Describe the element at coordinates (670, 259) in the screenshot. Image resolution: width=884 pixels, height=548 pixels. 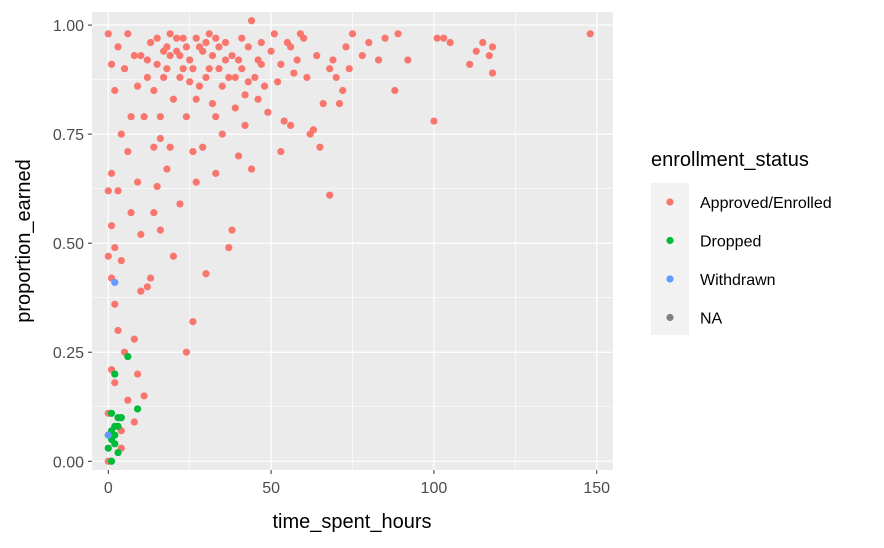
I see `legend-key-background` at that location.